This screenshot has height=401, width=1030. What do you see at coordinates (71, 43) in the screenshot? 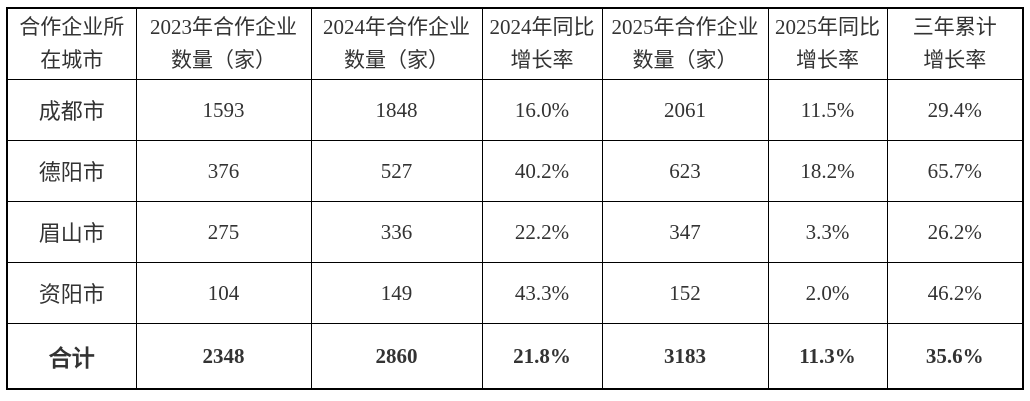
I see `col-header-city: 合作企业所 在城市` at bounding box center [71, 43].